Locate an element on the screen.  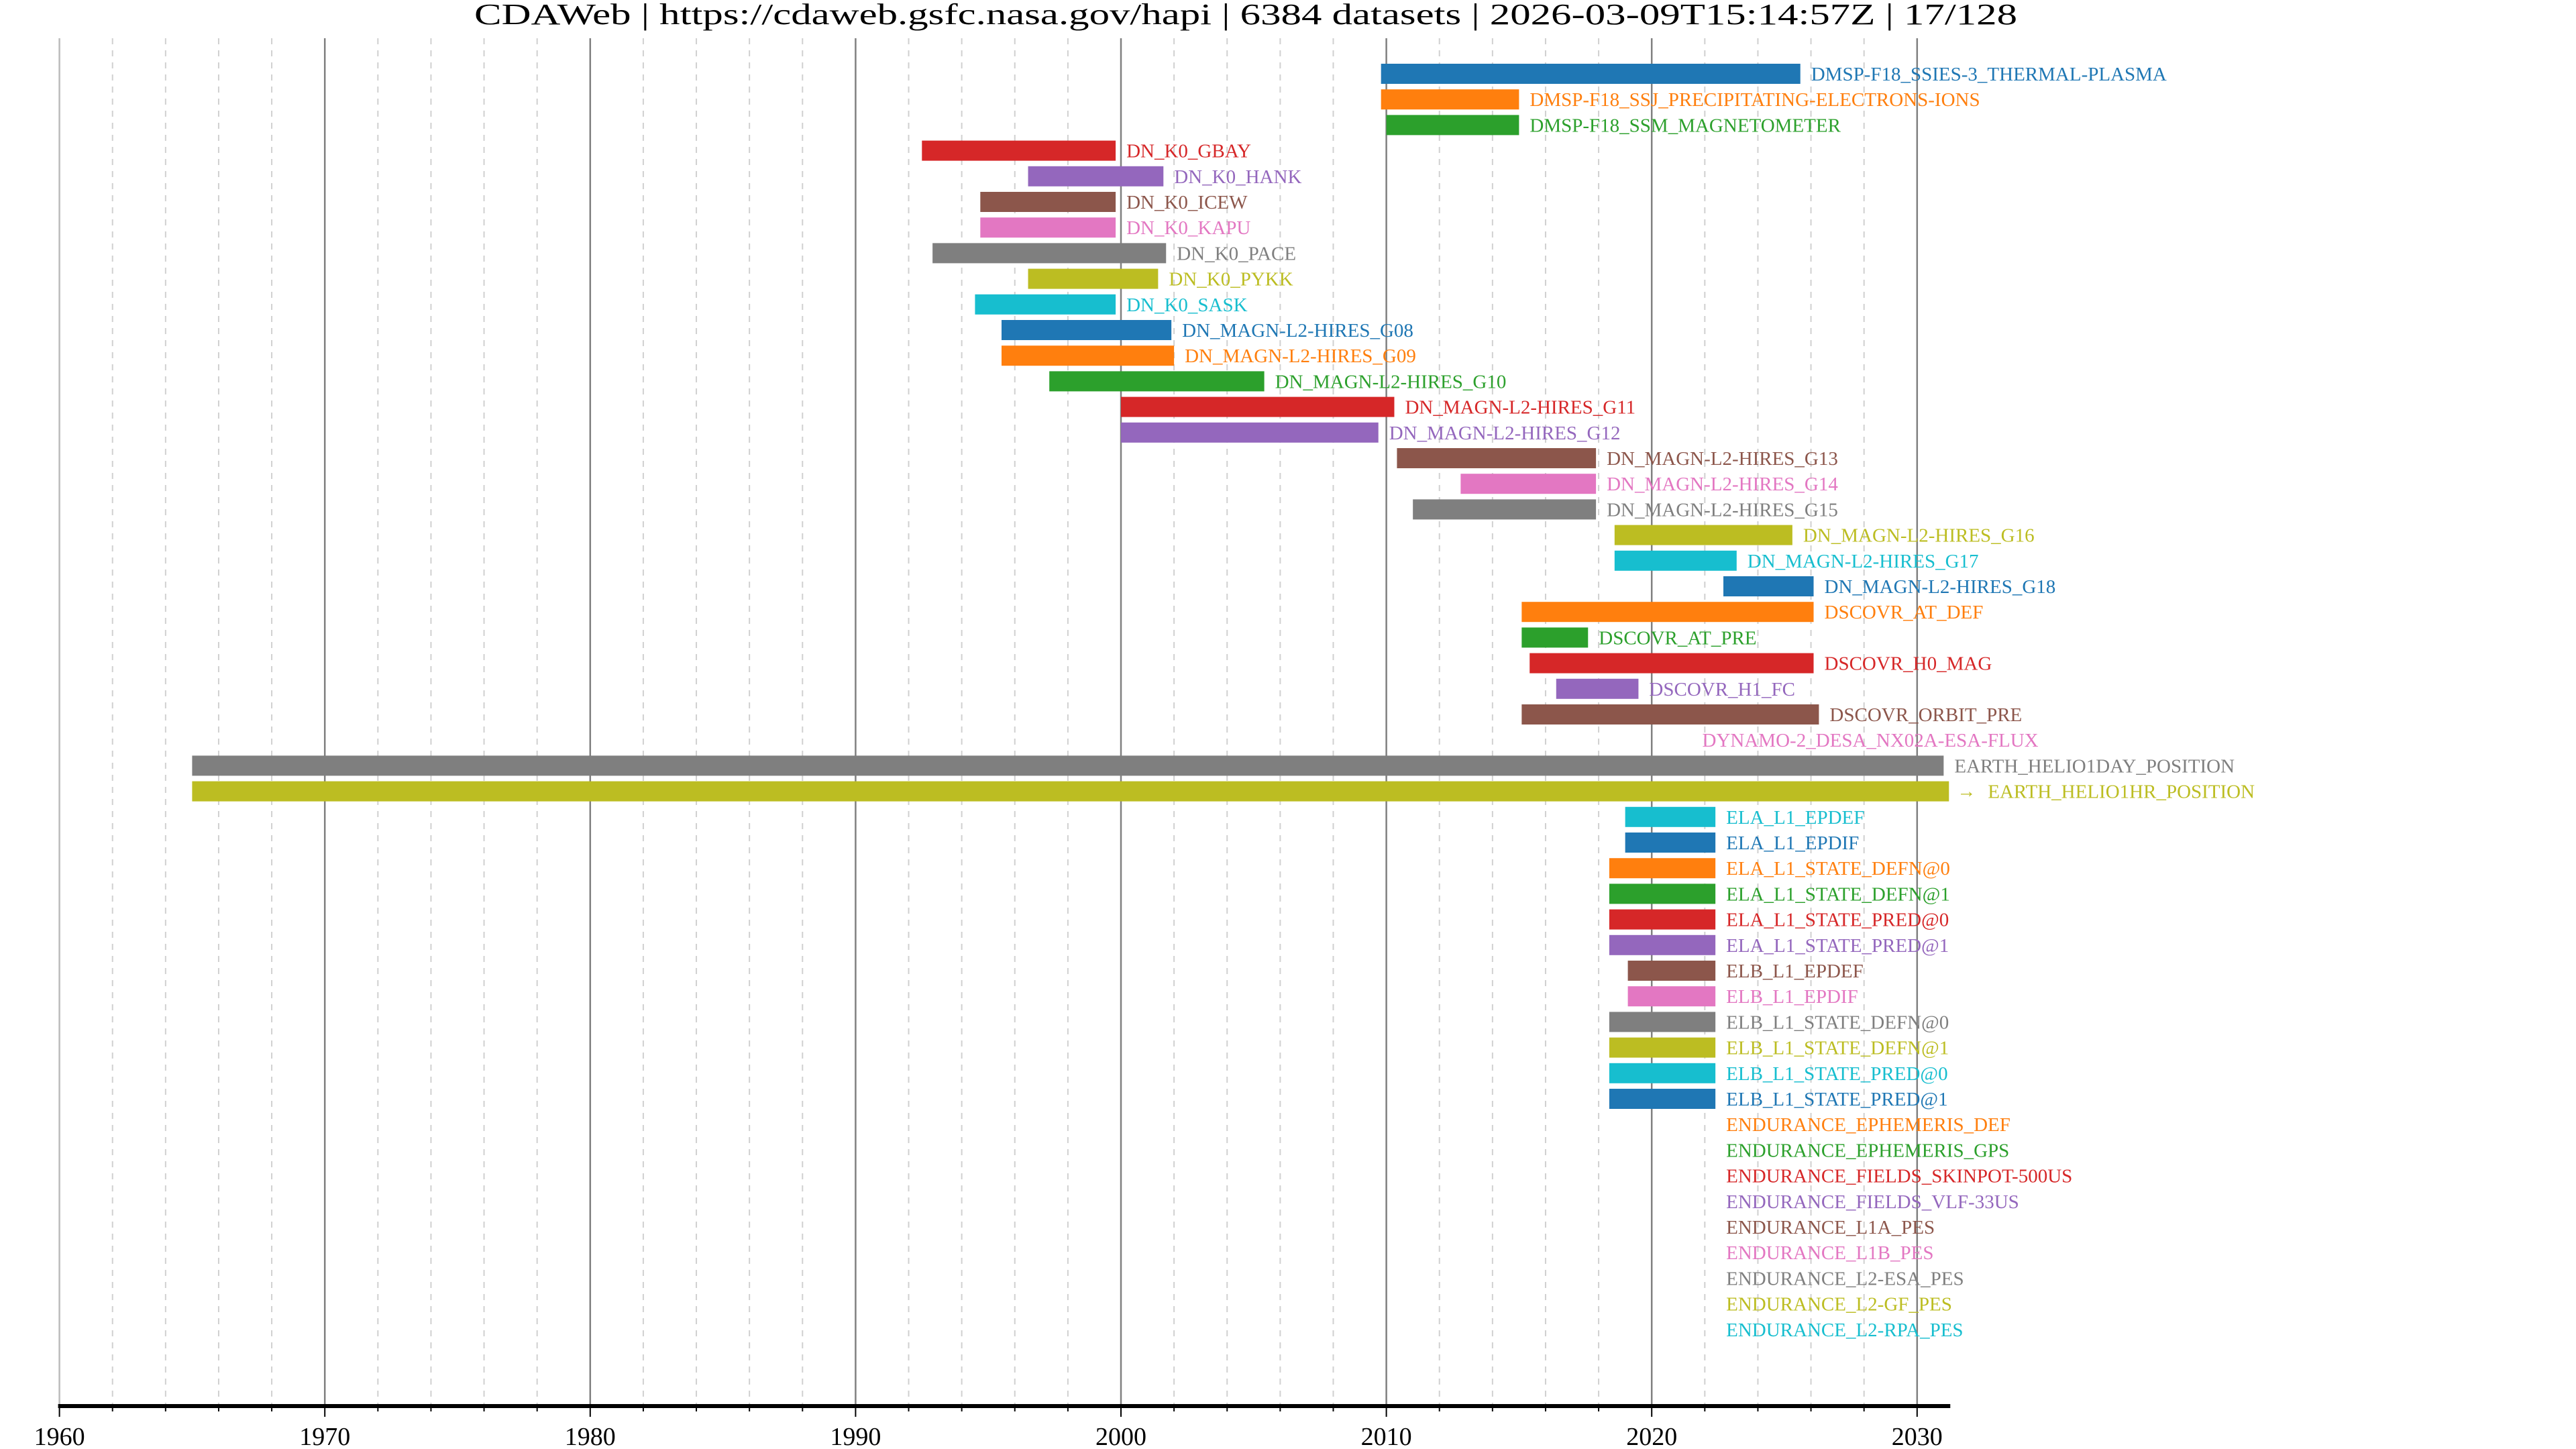
dataset-label: ELA_L1_STATE_PRED@1 is located at coordinates (1837, 946).